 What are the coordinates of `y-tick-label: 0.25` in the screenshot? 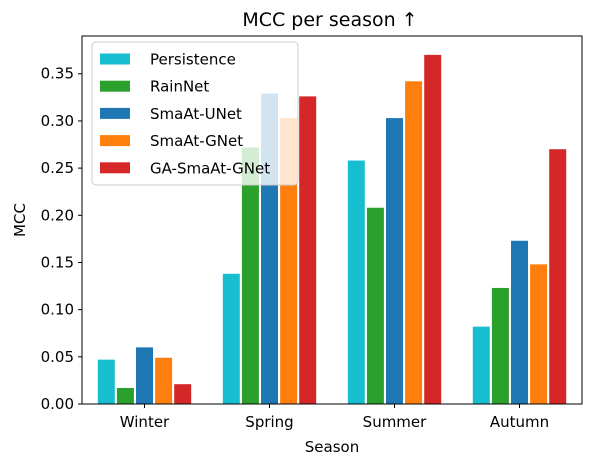 It's located at (57, 168).